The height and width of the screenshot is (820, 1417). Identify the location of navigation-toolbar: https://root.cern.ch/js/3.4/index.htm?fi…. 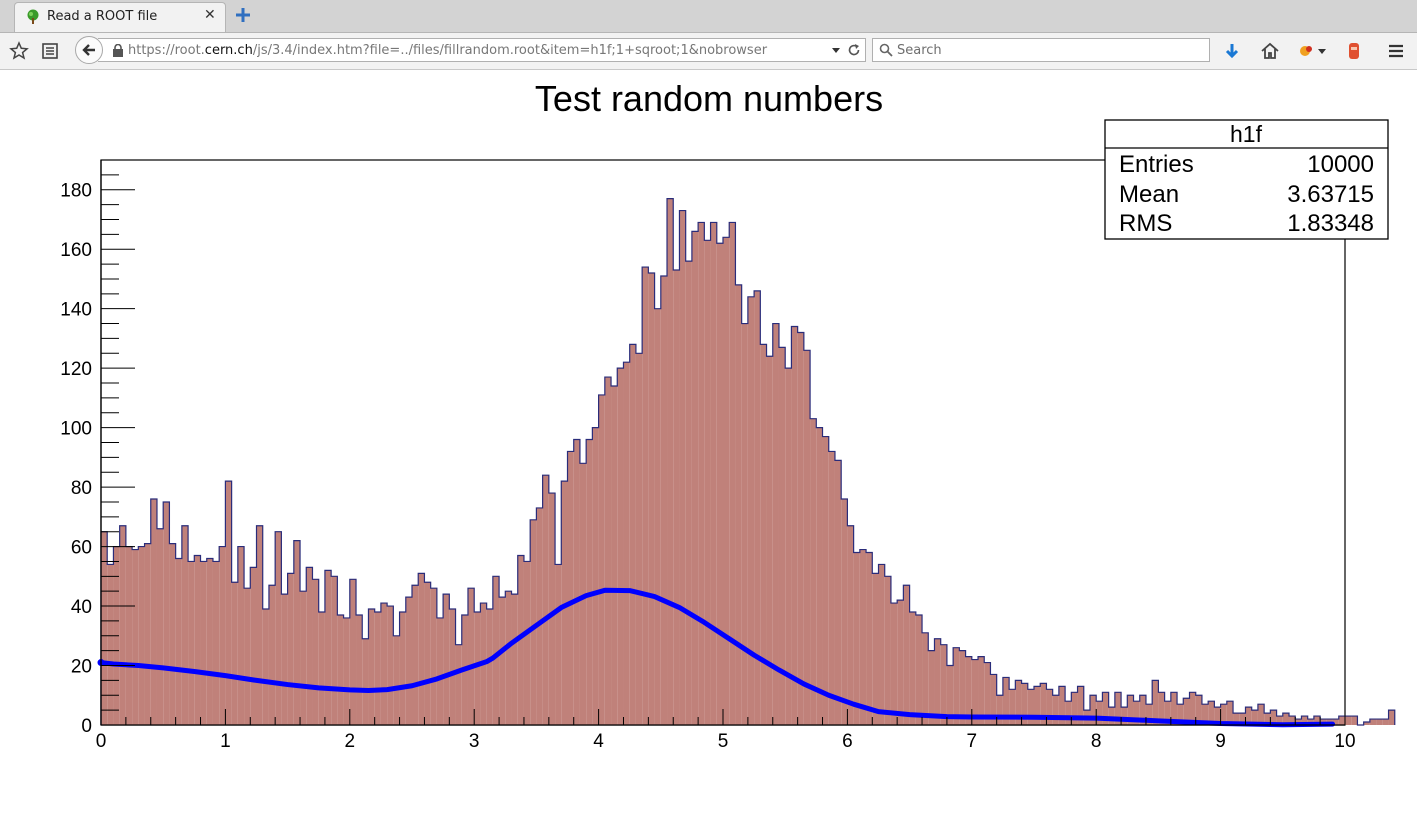
(708, 51).